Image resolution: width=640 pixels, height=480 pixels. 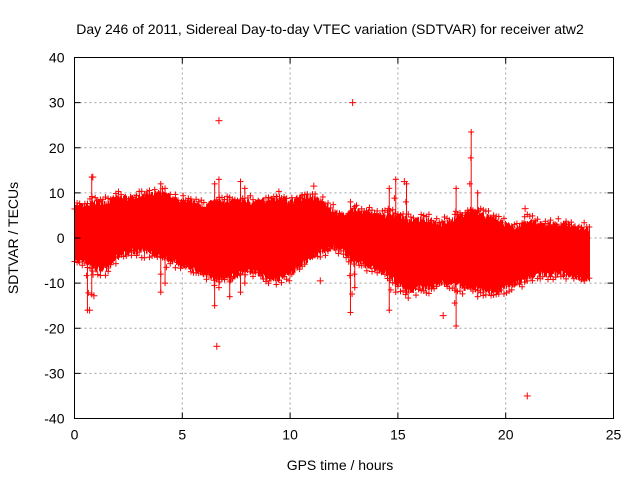 What do you see at coordinates (506, 435) in the screenshot?
I see `x-tick-label: 20` at bounding box center [506, 435].